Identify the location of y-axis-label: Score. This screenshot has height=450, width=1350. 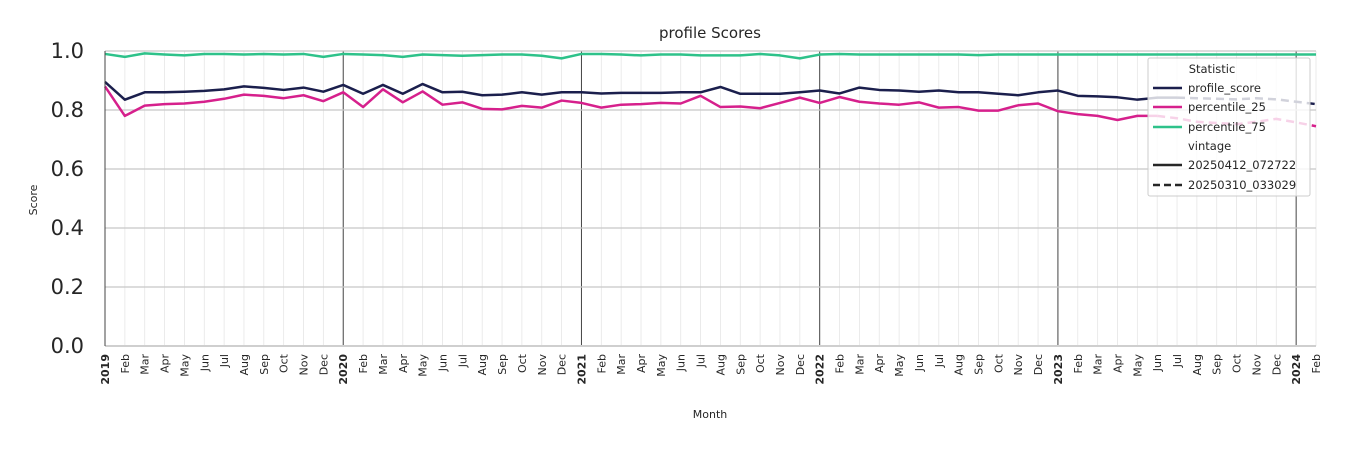
(33, 199).